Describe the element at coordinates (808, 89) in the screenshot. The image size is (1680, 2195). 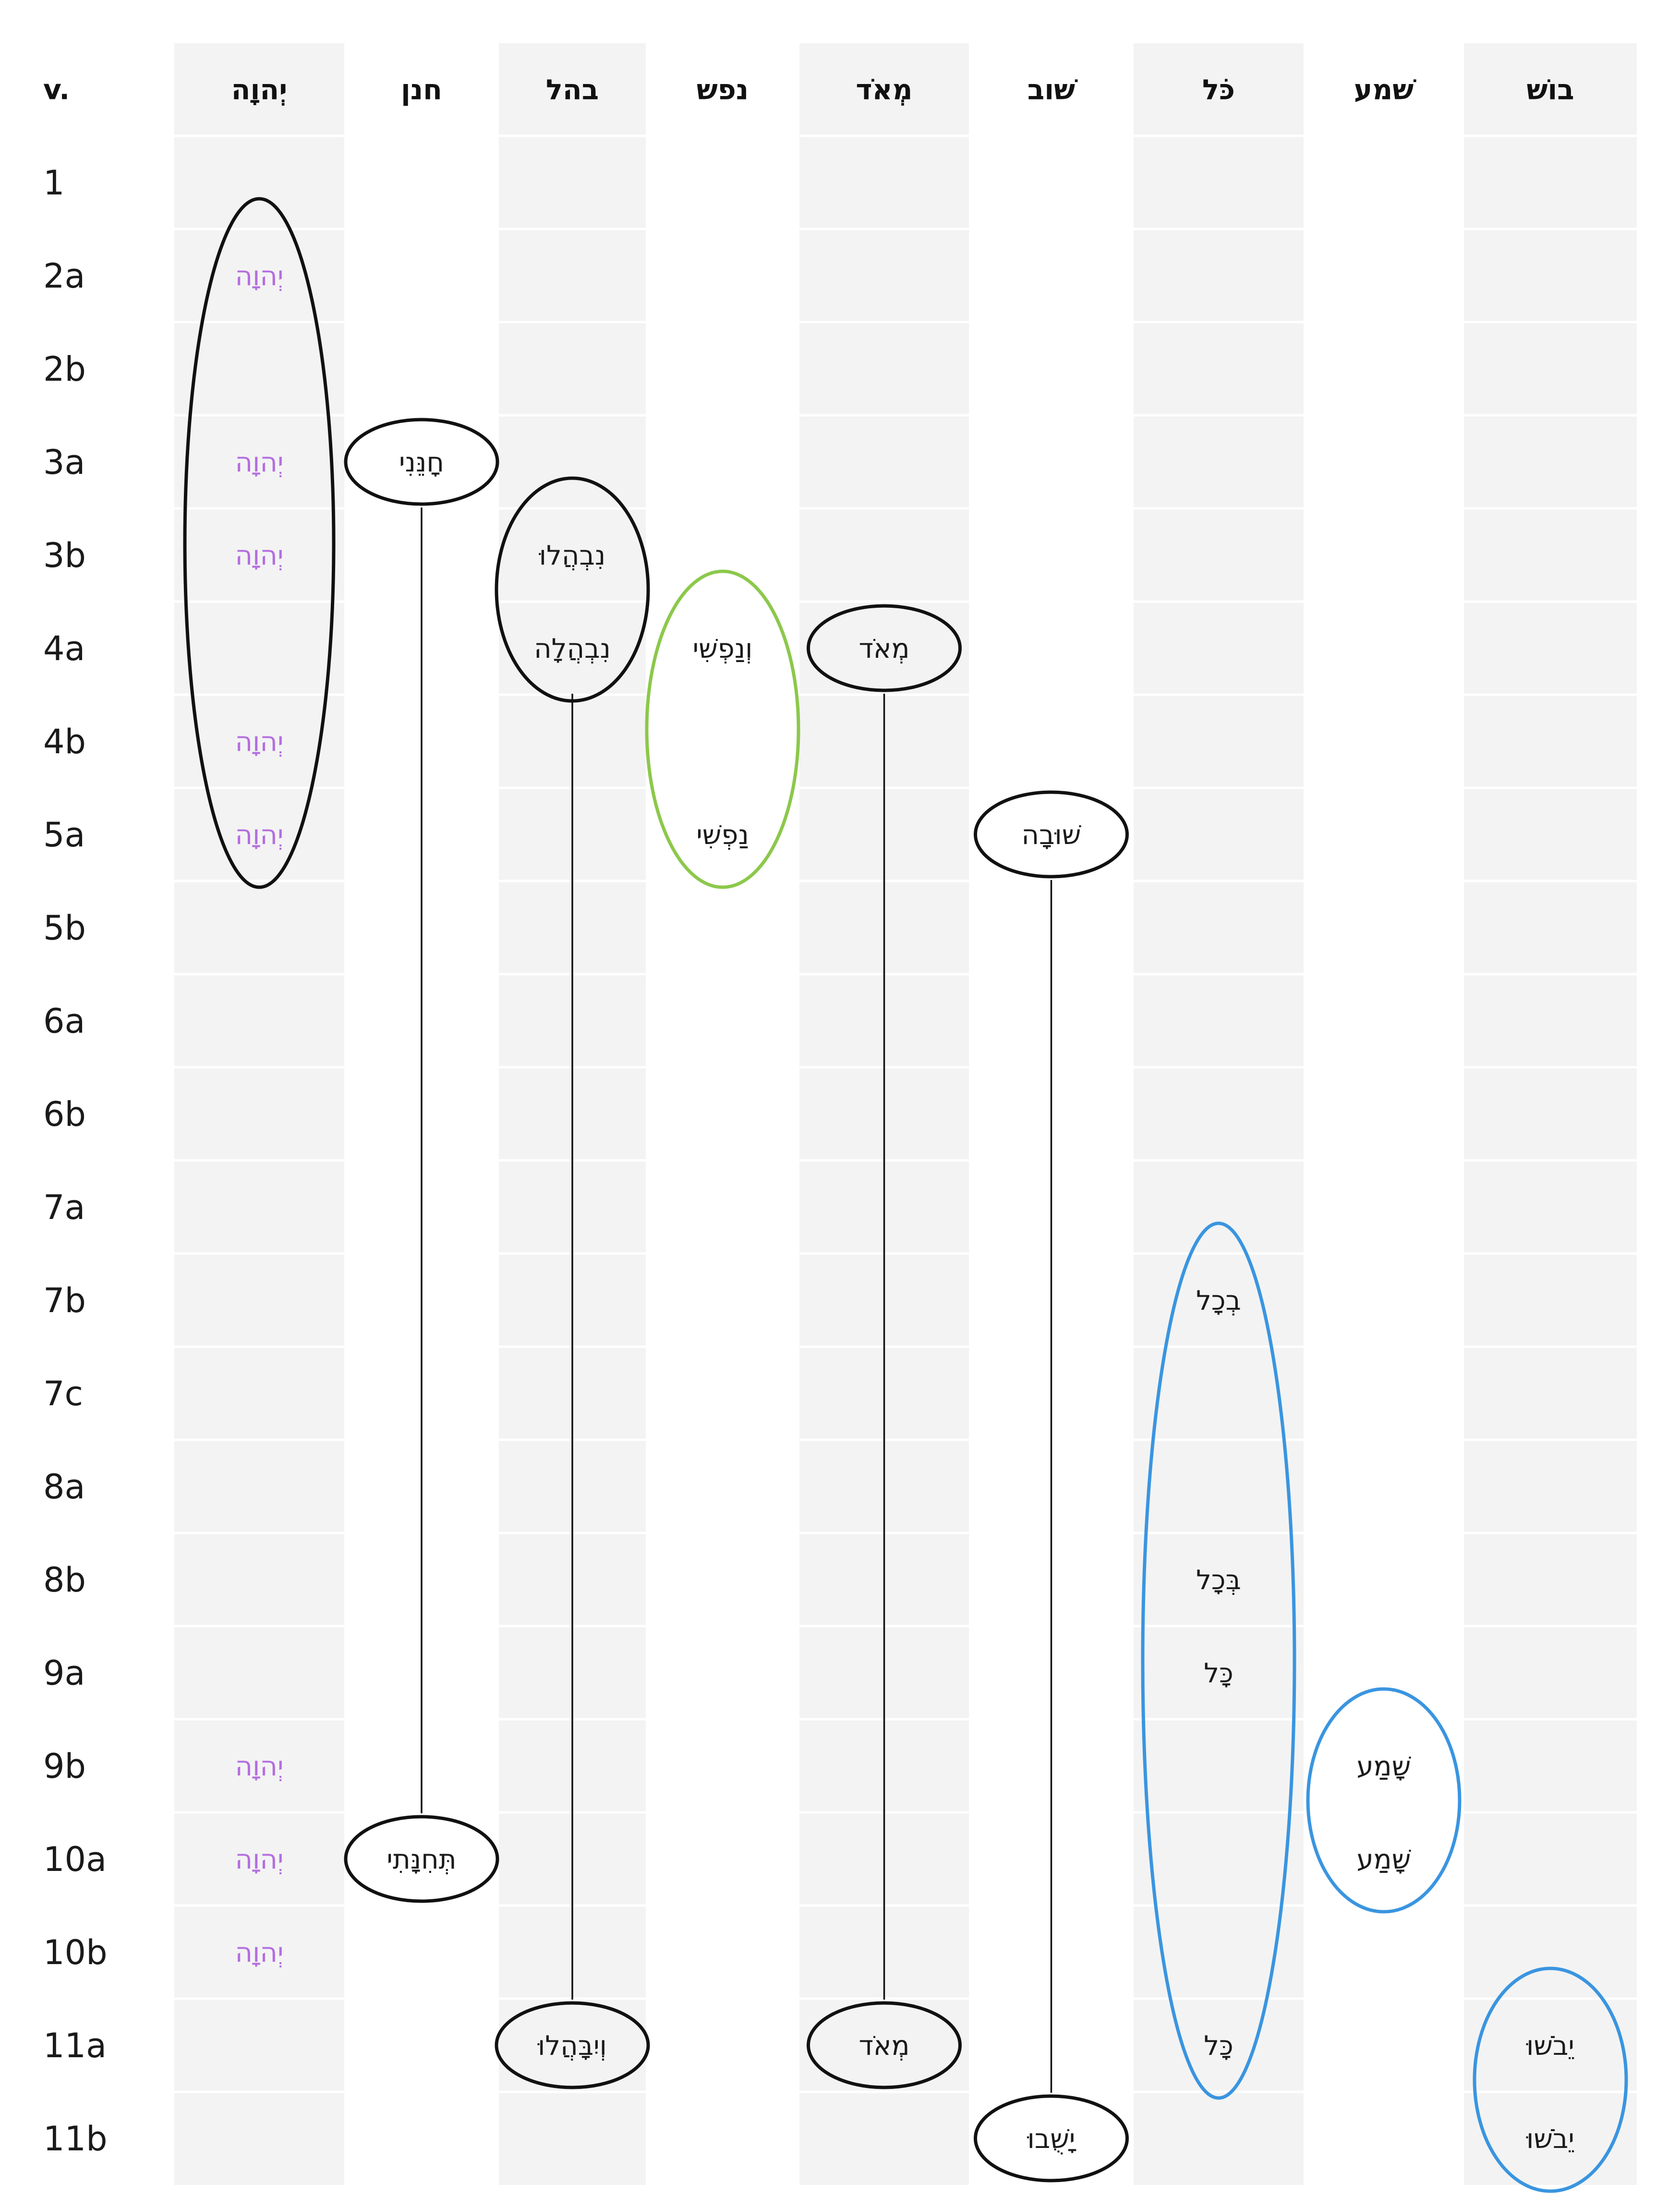
I see `column-headers: v. יְהוָה חנן בהל נפש מְאֹד שׁוב כֹּל שׁמע בושׁ` at that location.